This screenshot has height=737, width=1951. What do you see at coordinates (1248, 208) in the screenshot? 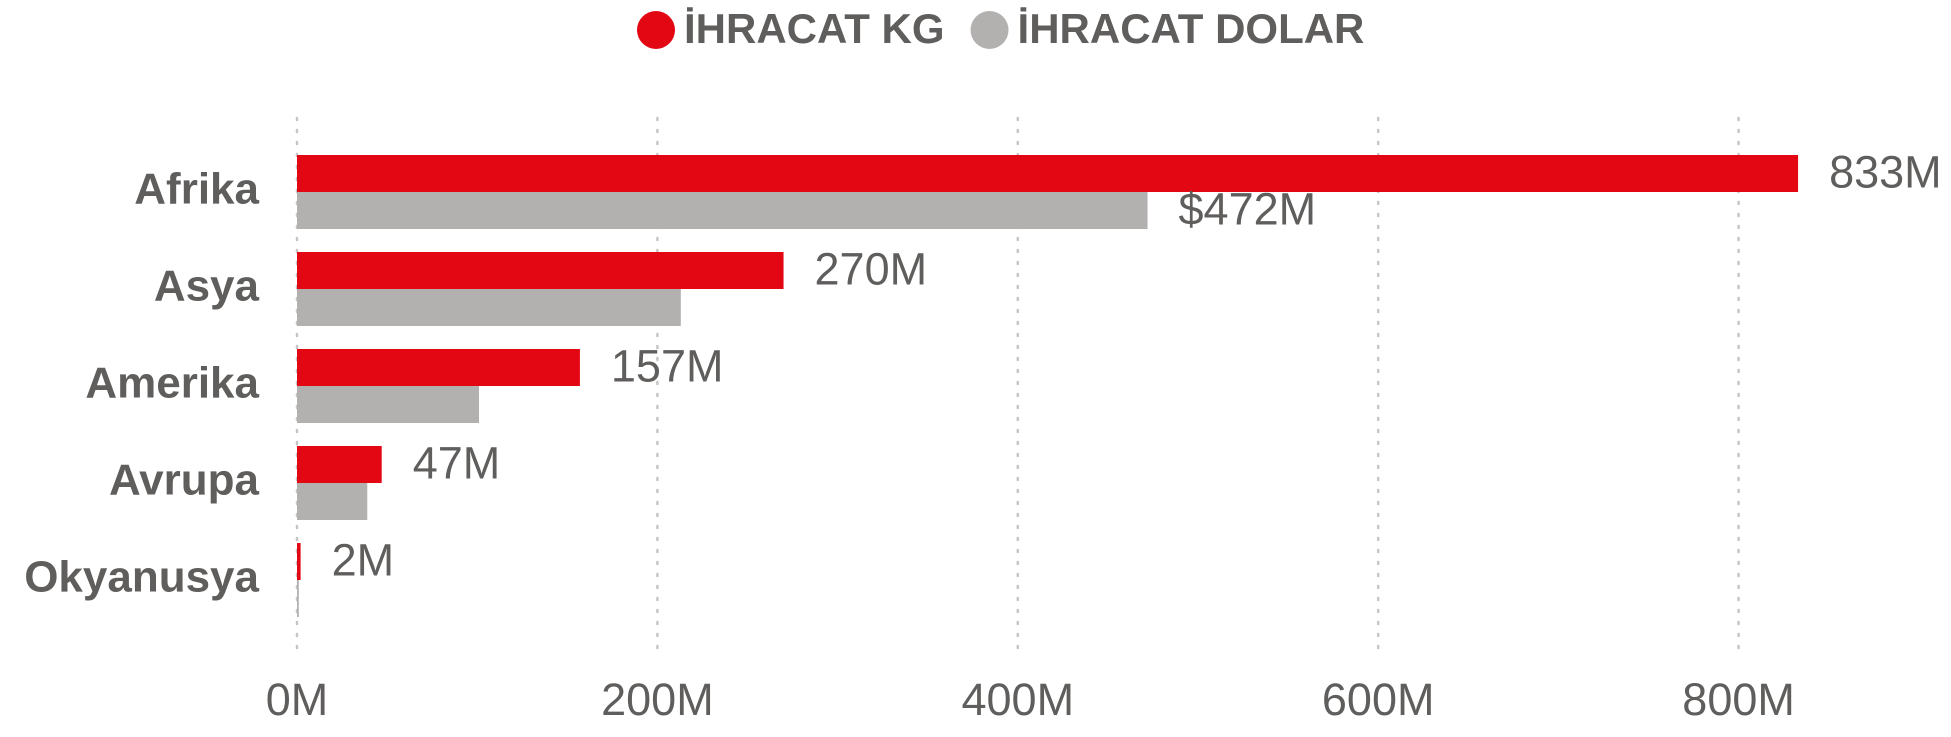
I see `data-label: $472M` at bounding box center [1248, 208].